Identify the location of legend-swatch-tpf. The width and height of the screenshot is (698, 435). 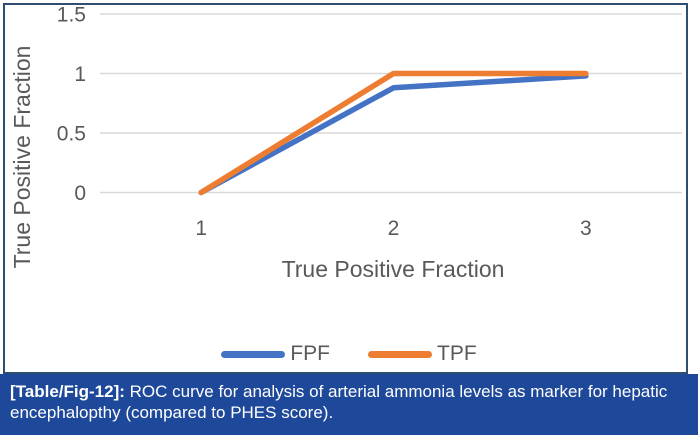
(400, 354).